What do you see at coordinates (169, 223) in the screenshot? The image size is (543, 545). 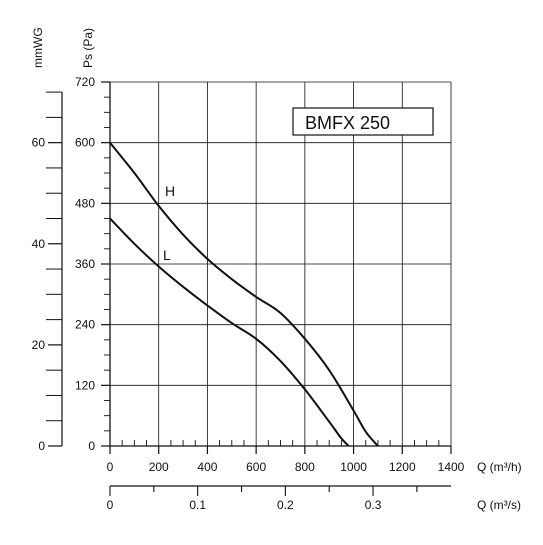 I see `series-labels: HL` at bounding box center [169, 223].